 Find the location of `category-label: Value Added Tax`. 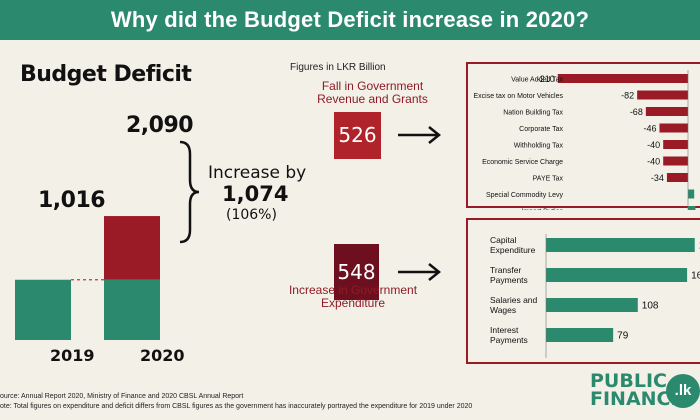

category-label: Value Added Tax is located at coordinates (537, 80).